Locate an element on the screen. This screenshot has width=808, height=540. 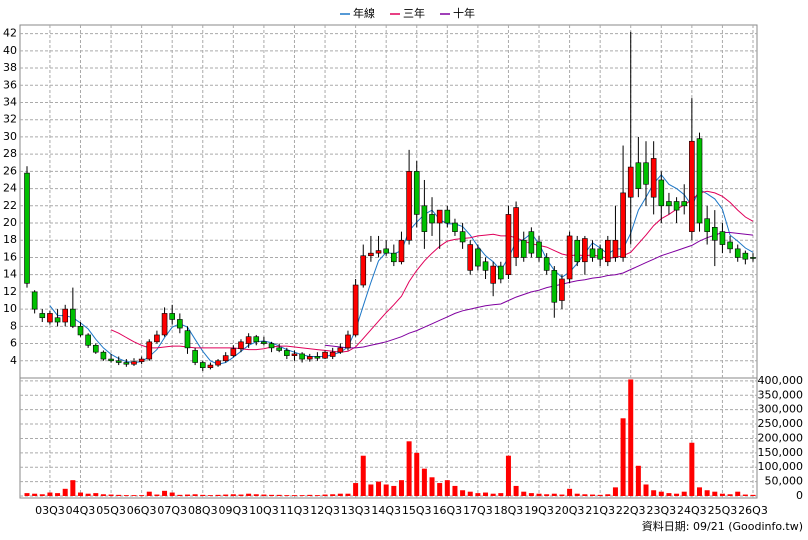
x-tick-label: 15Q3 is located at coordinates (417, 510).